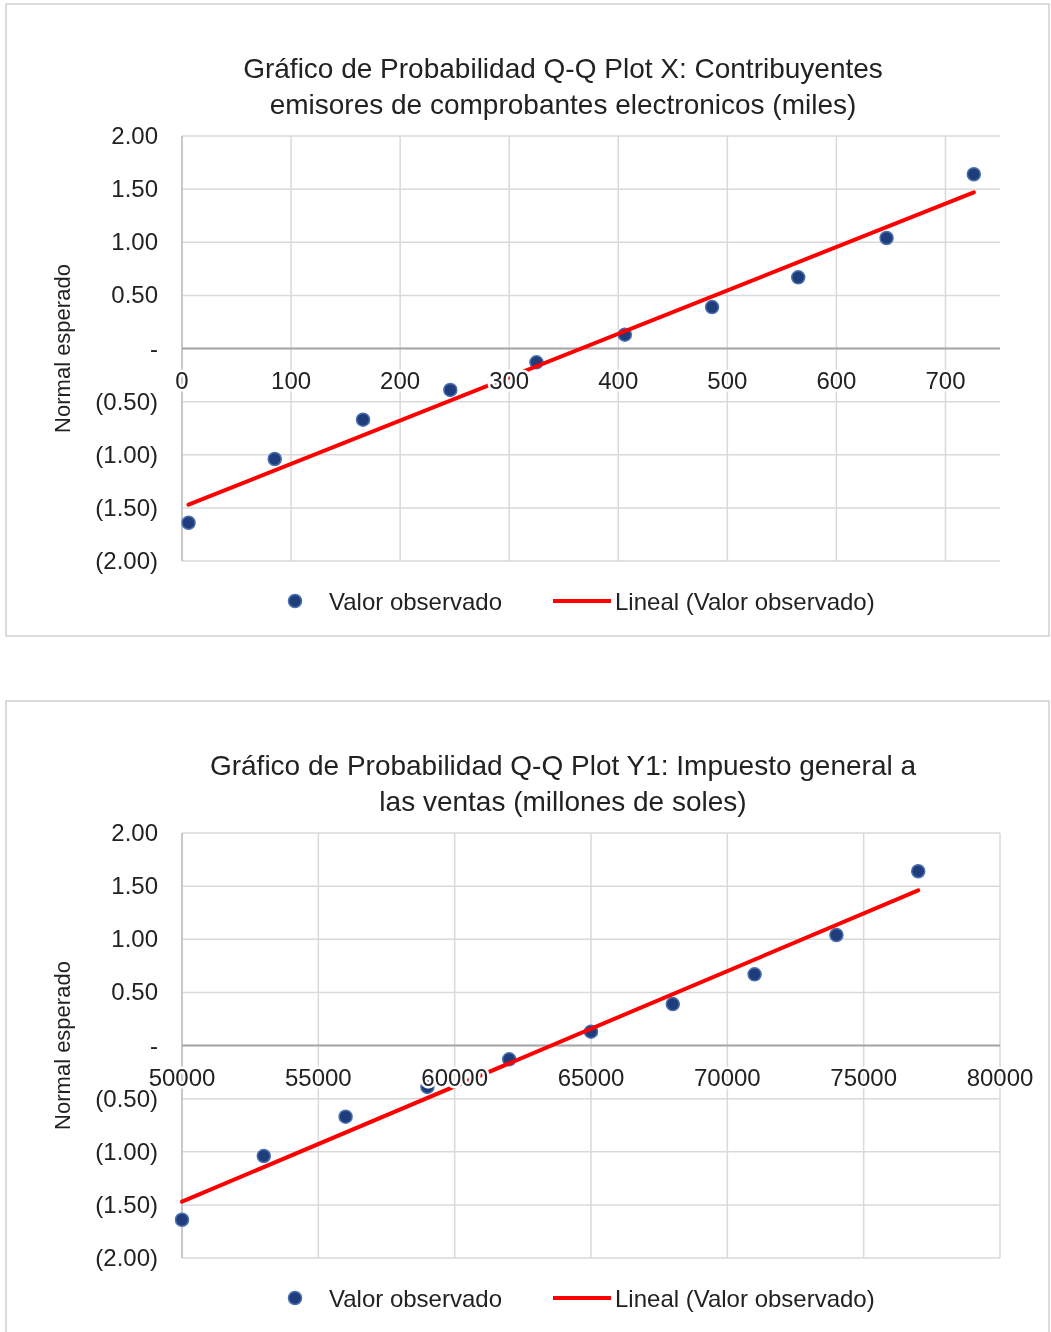  What do you see at coordinates (727, 380) in the screenshot?
I see `x-tick-label: 500` at bounding box center [727, 380].